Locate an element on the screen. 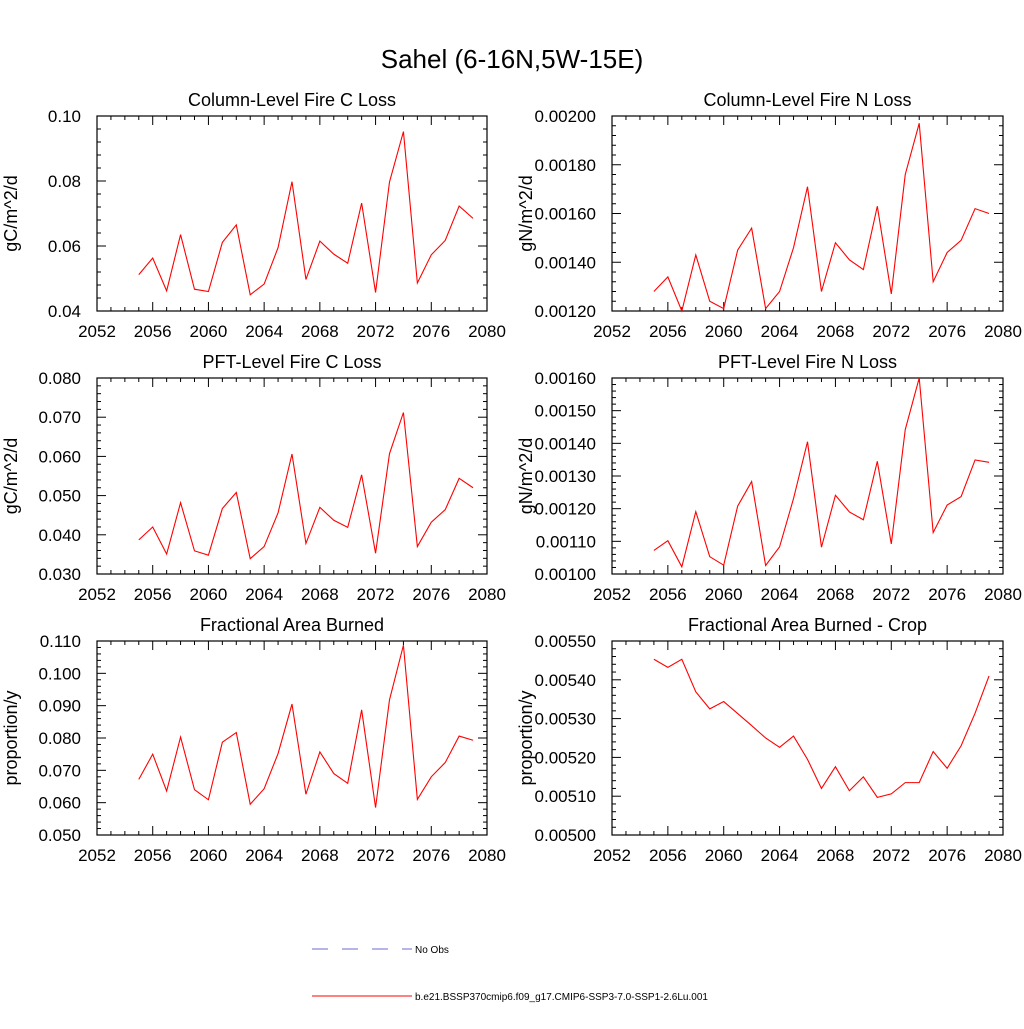 The height and width of the screenshot is (1029, 1024). figure-title: Sahel (6-16N,5W-15E) is located at coordinates (512, 59).